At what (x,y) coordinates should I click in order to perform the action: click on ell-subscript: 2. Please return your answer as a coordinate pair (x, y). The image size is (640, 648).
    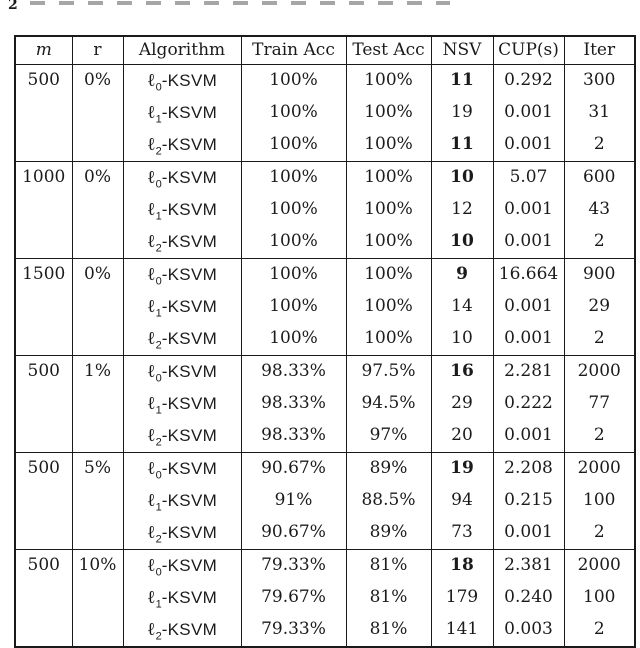
    Looking at the image, I should click on (158, 344).